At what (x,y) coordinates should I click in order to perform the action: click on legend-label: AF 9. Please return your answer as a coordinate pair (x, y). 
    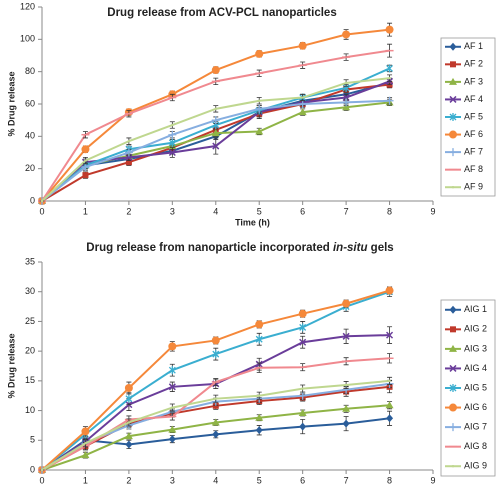
    Looking at the image, I should click on (473, 187).